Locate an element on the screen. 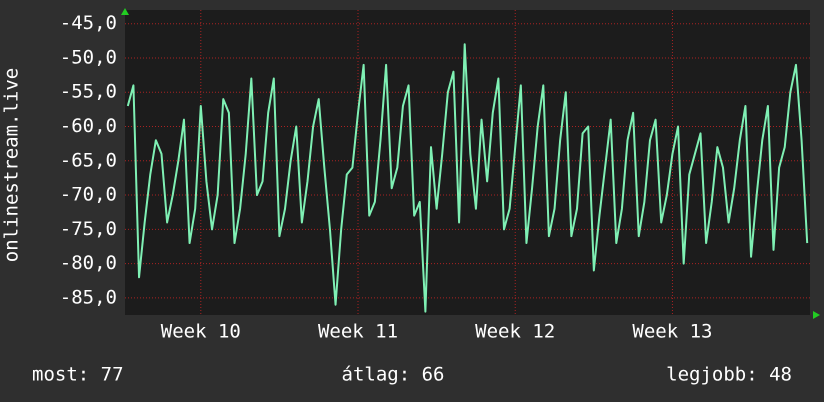 The image size is (824, 402). footer-best: legjobb: 48 is located at coordinates (729, 375).